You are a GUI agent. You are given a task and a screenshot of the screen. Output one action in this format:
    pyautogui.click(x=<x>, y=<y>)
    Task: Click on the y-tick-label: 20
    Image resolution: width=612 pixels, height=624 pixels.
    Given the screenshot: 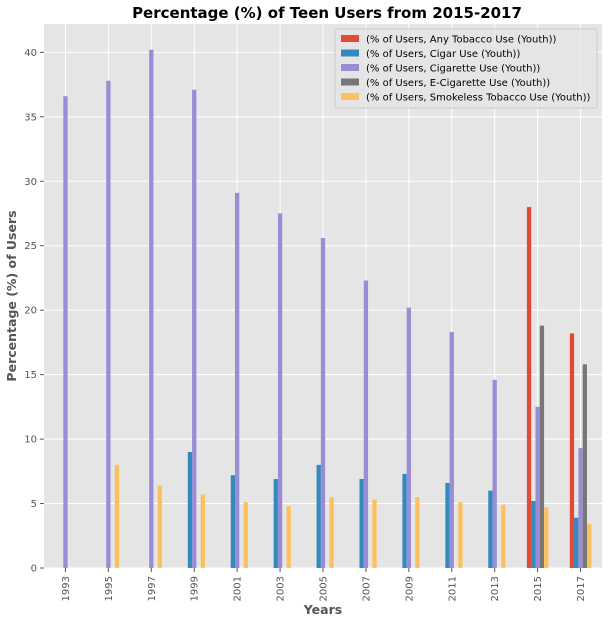 What is the action you would take?
    pyautogui.click(x=30, y=311)
    